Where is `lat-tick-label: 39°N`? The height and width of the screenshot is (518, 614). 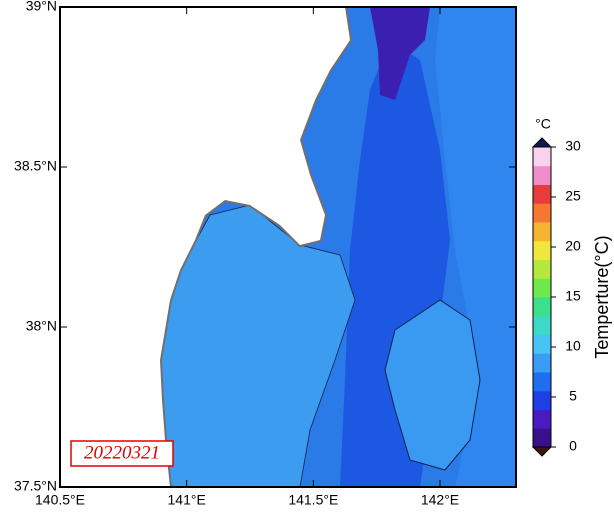
lat-tick-label: 39°N is located at coordinates (41, 7).